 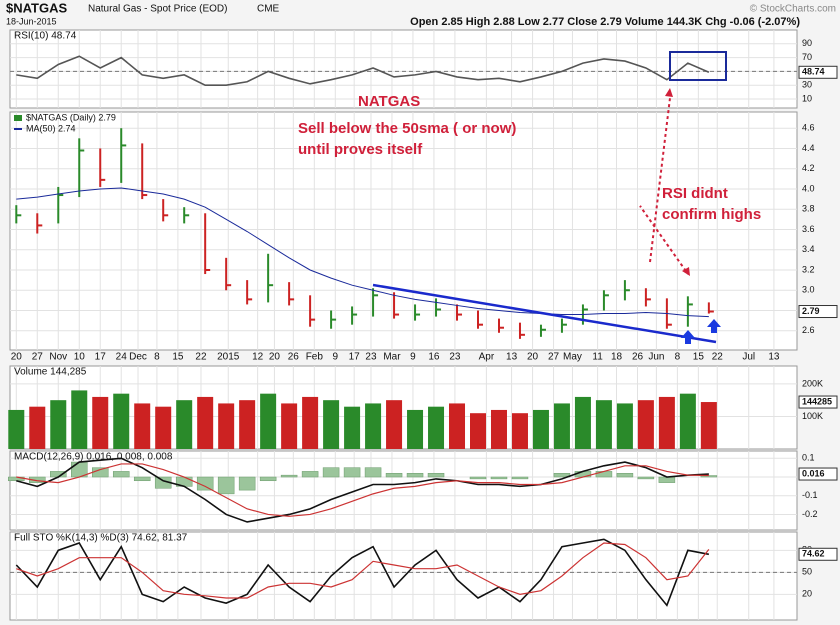 What do you see at coordinates (18, 118) in the screenshot?
I see `legend-swatch` at bounding box center [18, 118].